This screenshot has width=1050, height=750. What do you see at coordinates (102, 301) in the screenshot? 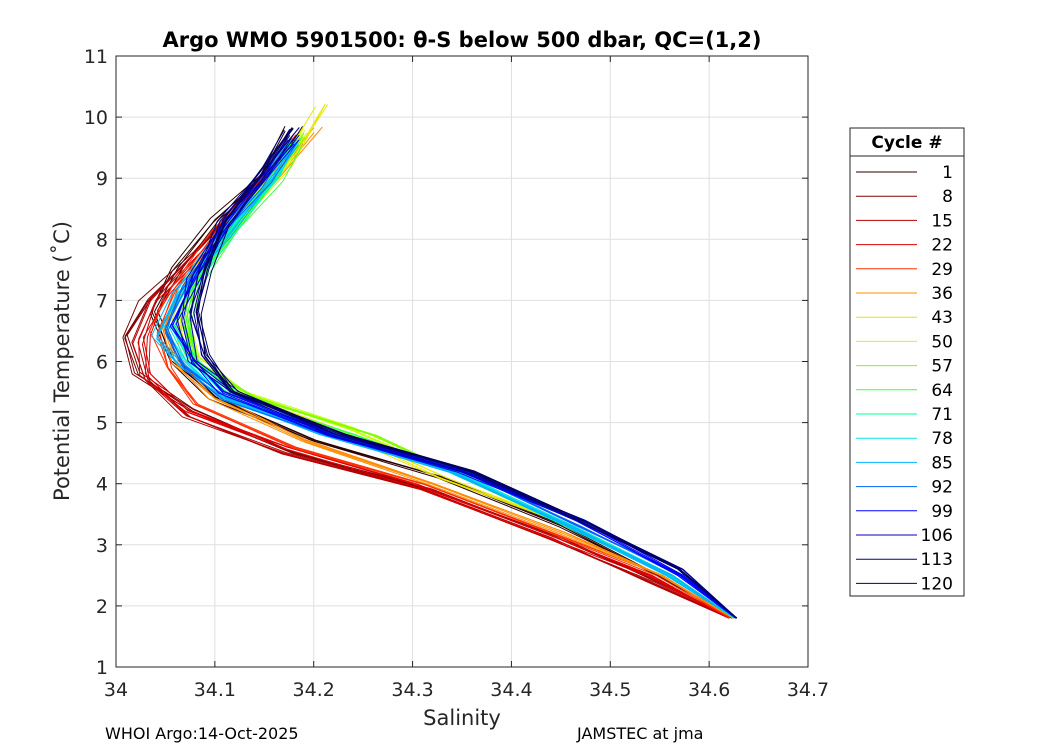
I see `y-tick-label: 7` at bounding box center [102, 301].